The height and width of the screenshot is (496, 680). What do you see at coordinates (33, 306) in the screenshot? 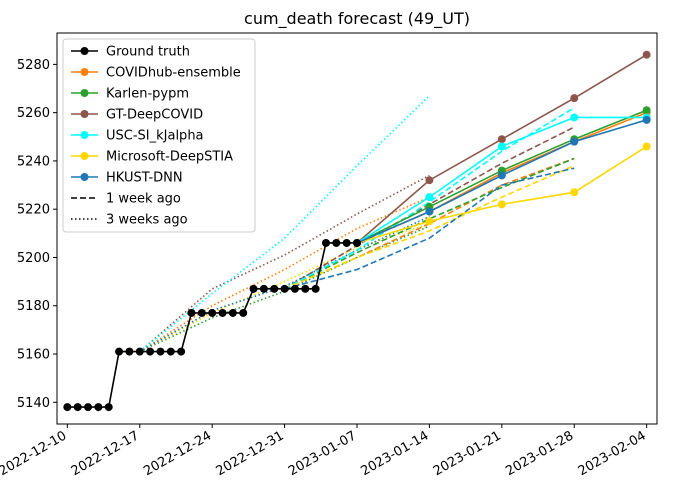
I see `y-tick-label: 5180` at bounding box center [33, 306].